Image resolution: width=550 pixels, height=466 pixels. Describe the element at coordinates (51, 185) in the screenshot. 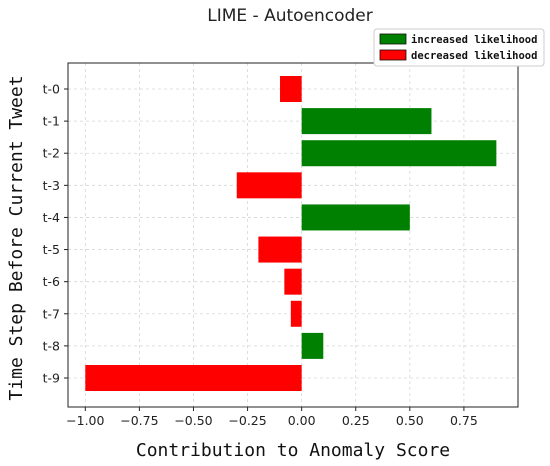

I see `y-tick-label: t-3` at that location.